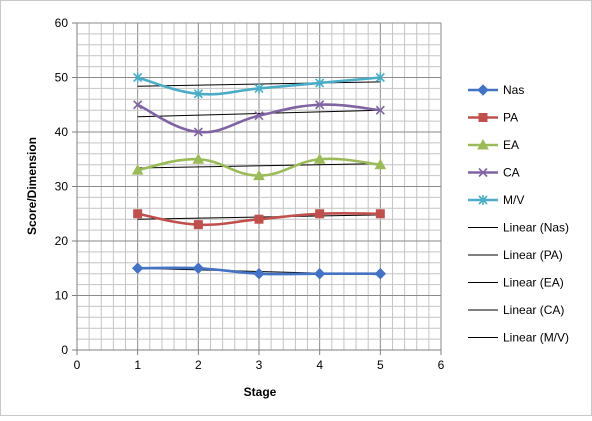 Image resolution: width=592 pixels, height=421 pixels. What do you see at coordinates (536, 338) in the screenshot?
I see `legend-label: Linear (M/V)` at bounding box center [536, 338].